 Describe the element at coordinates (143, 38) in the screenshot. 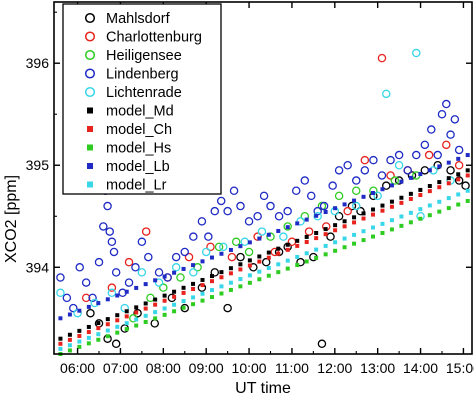

I see `legend-item: Charlottenburg` at that location.